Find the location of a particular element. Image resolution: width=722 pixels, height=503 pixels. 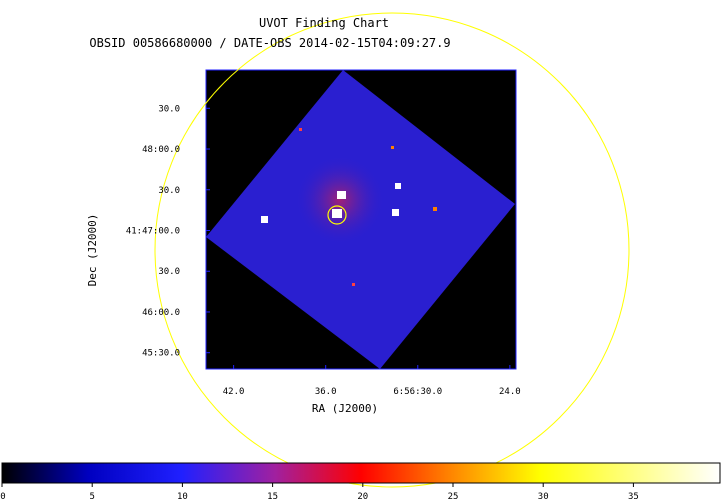

x-axis-label: RA (J2000) is located at coordinates (345, 408).